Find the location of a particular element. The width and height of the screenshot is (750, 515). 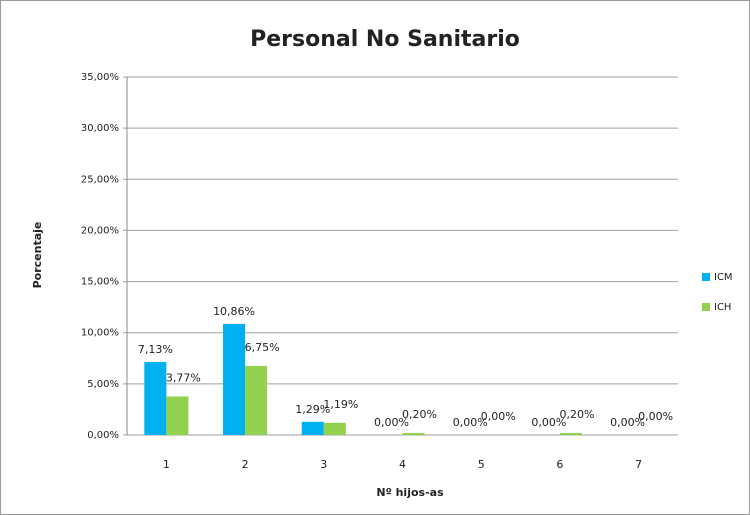

x-tick-label: 7 is located at coordinates (638, 464).